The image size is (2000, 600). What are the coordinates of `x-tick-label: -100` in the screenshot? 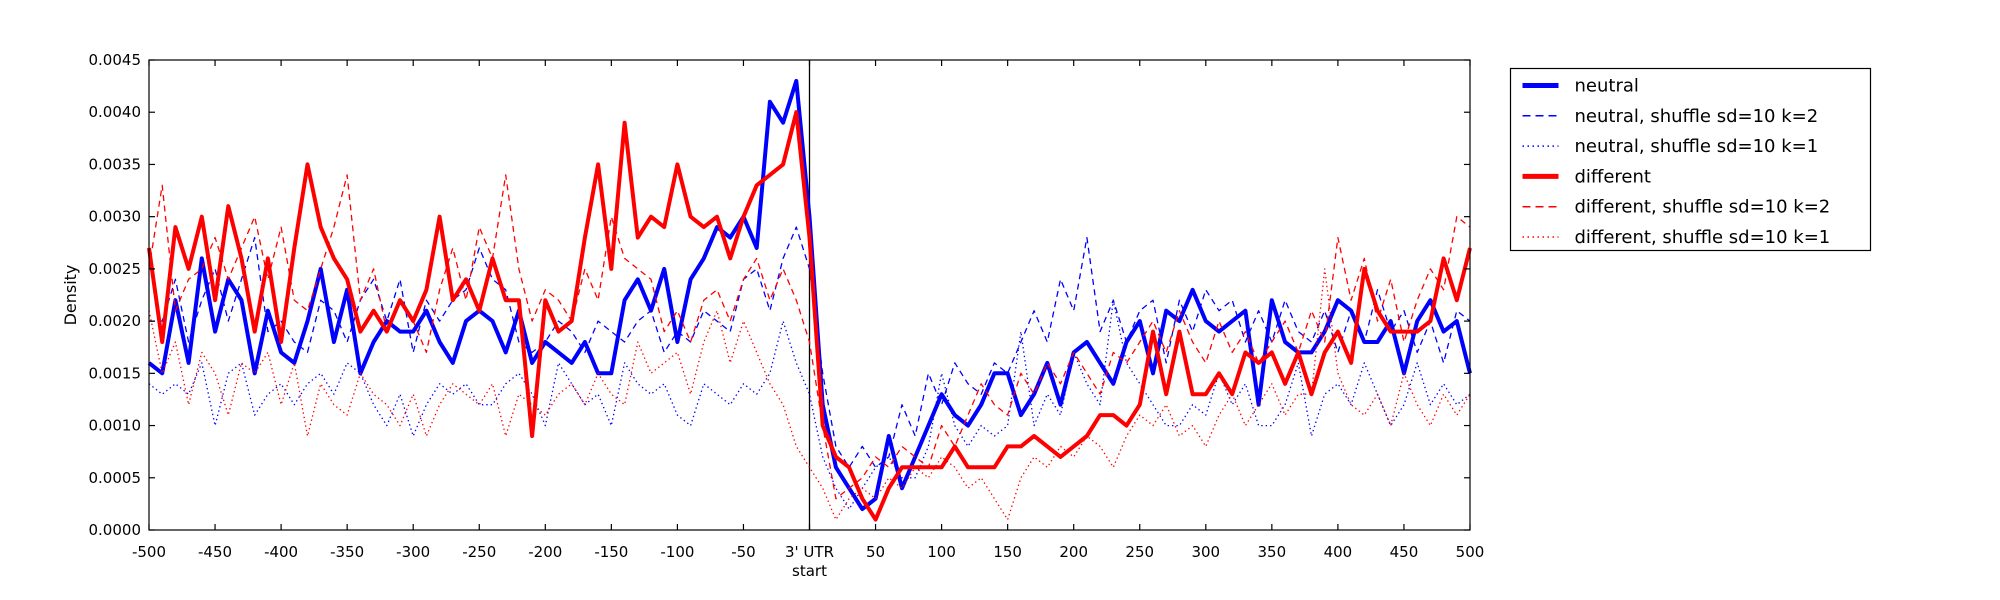 It's located at (677, 552).